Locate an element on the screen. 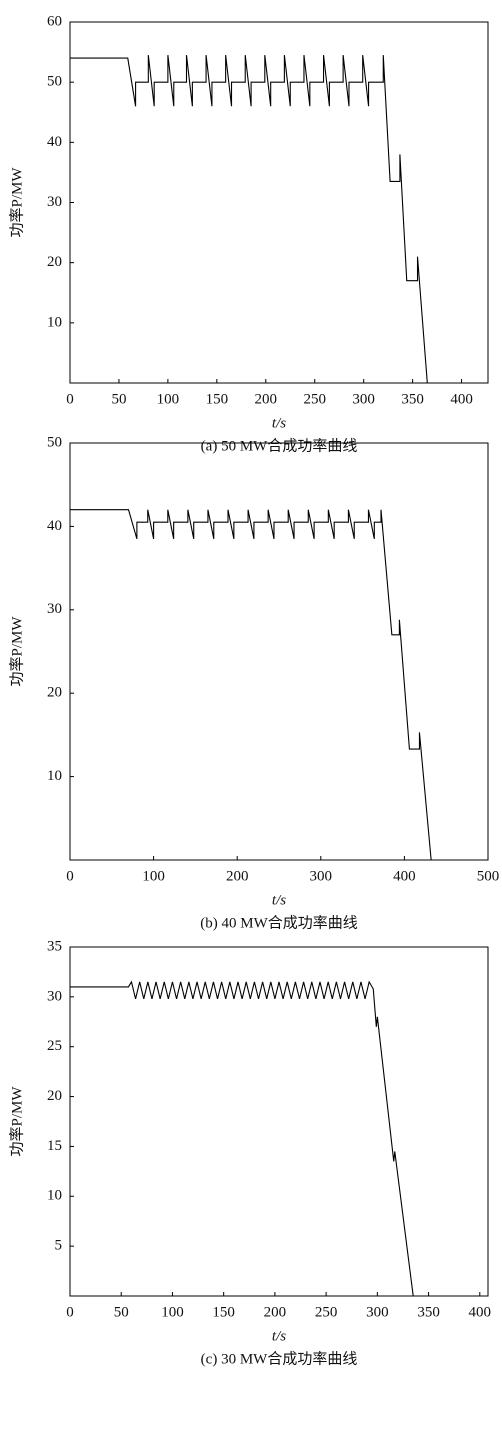 This screenshot has height=1429, width=502. caption: (b) 40 MW合成功率曲线 is located at coordinates (279, 922).